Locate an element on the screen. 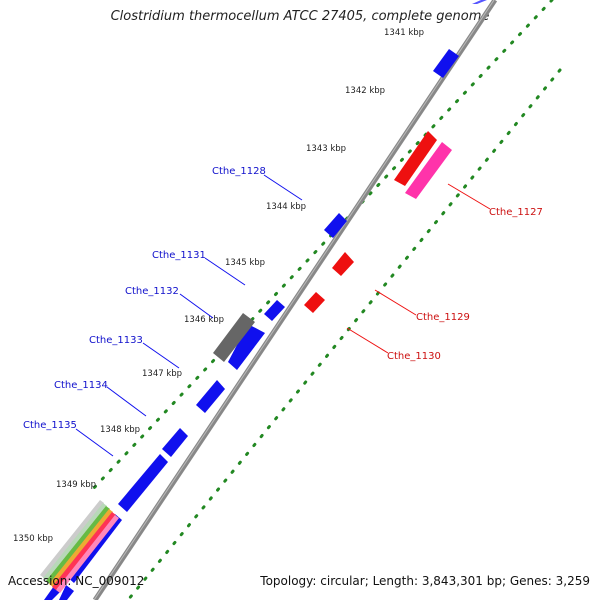 Image resolution: width=600 pixels, height=600 pixels. tick-label: 1349 kbp is located at coordinates (76, 485).